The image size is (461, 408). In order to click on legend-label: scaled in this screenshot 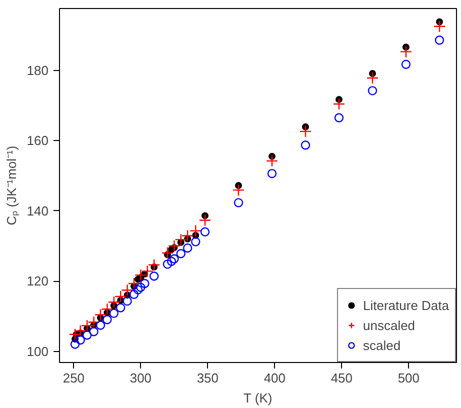, I will do `click(382, 345)`.